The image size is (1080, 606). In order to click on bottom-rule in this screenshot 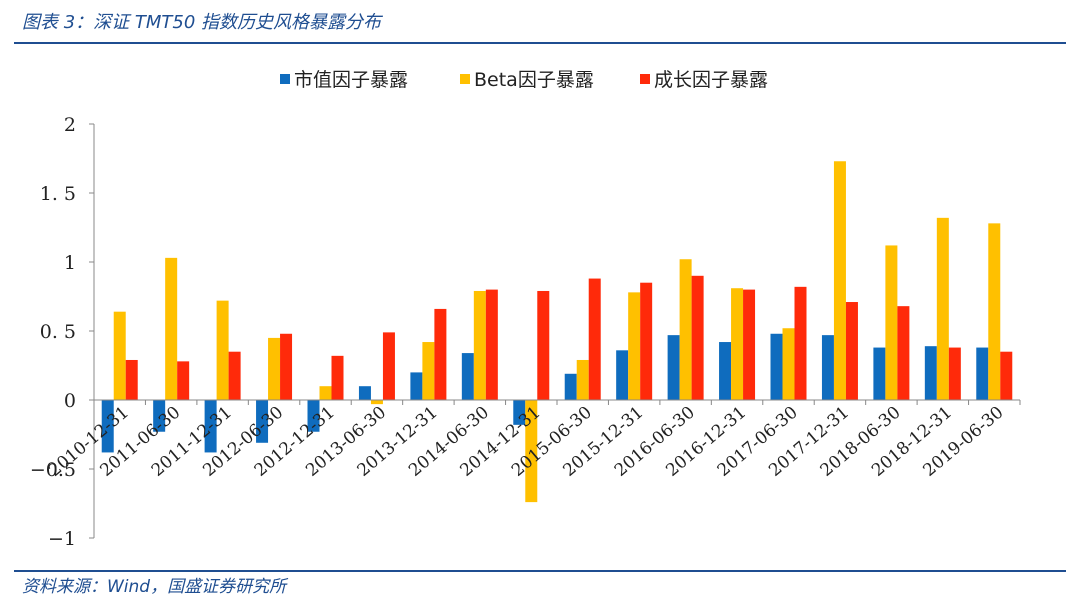, I will do `click(540, 571)`.